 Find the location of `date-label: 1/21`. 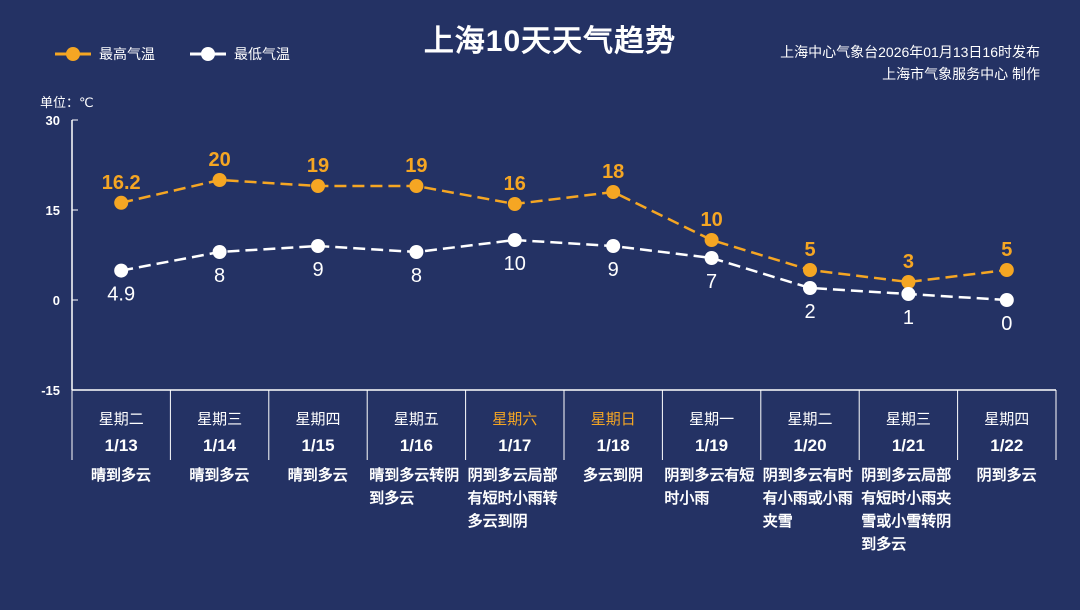

date-label: 1/21 is located at coordinates (908, 445).